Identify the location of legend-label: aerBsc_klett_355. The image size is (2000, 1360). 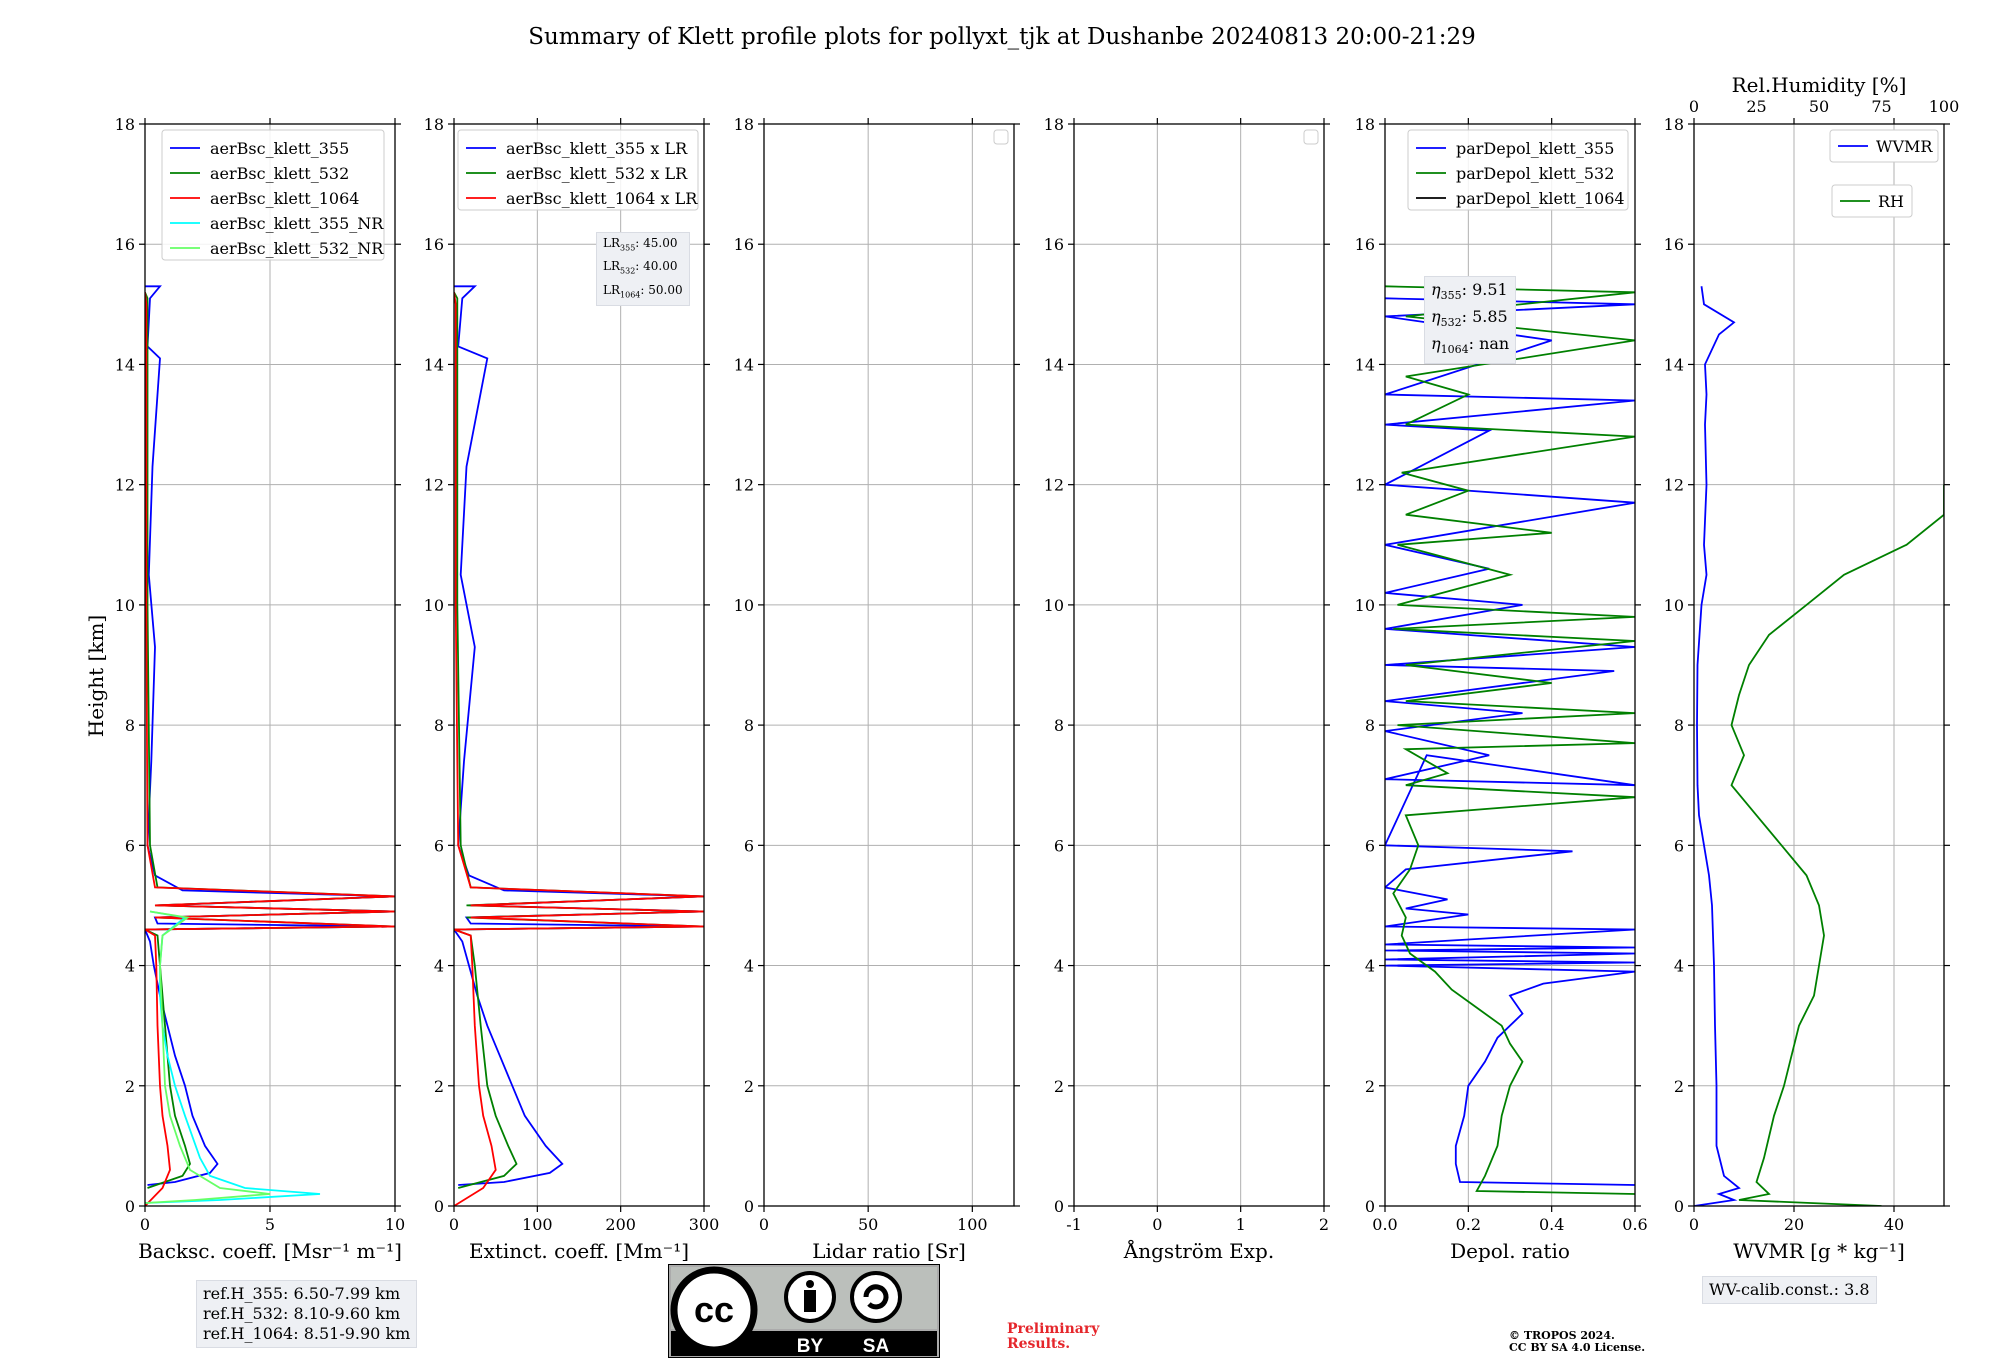
(279, 148).